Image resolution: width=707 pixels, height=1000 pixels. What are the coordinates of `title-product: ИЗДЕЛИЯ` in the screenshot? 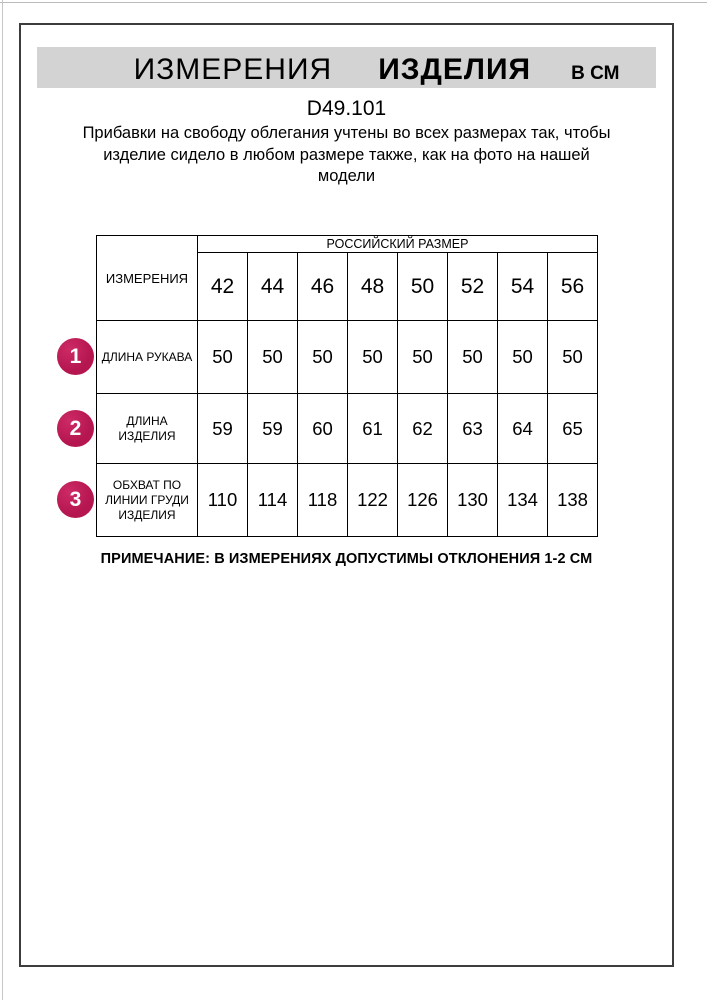 It's located at (455, 69).